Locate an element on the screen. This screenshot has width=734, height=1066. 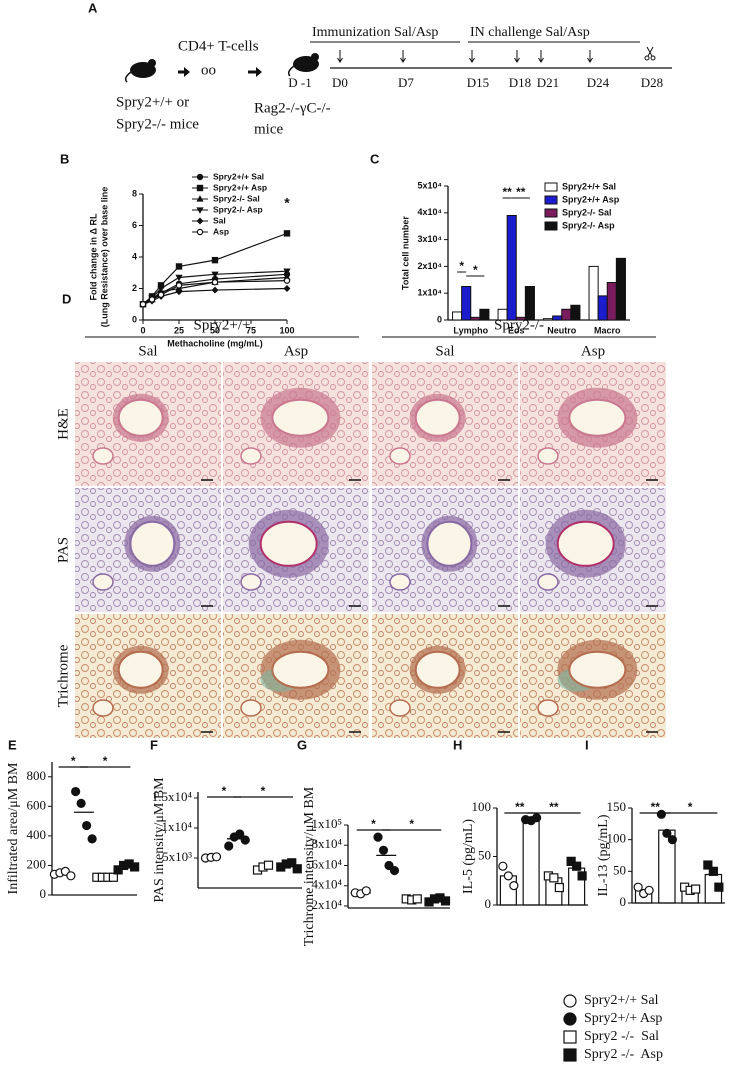
x-tick-label: 0 is located at coordinates (142, 330).